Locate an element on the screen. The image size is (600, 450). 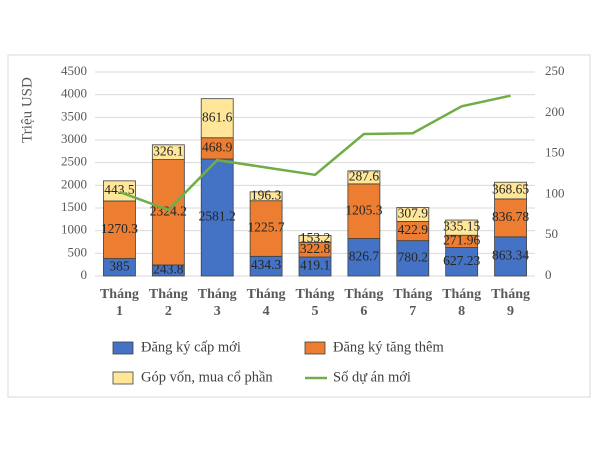
data-label: 271.96 is located at coordinates (461, 239).